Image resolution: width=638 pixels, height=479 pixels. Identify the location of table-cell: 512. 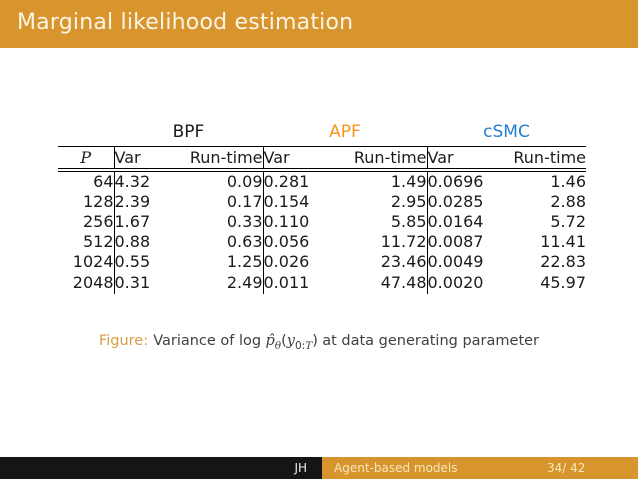
(86, 242).